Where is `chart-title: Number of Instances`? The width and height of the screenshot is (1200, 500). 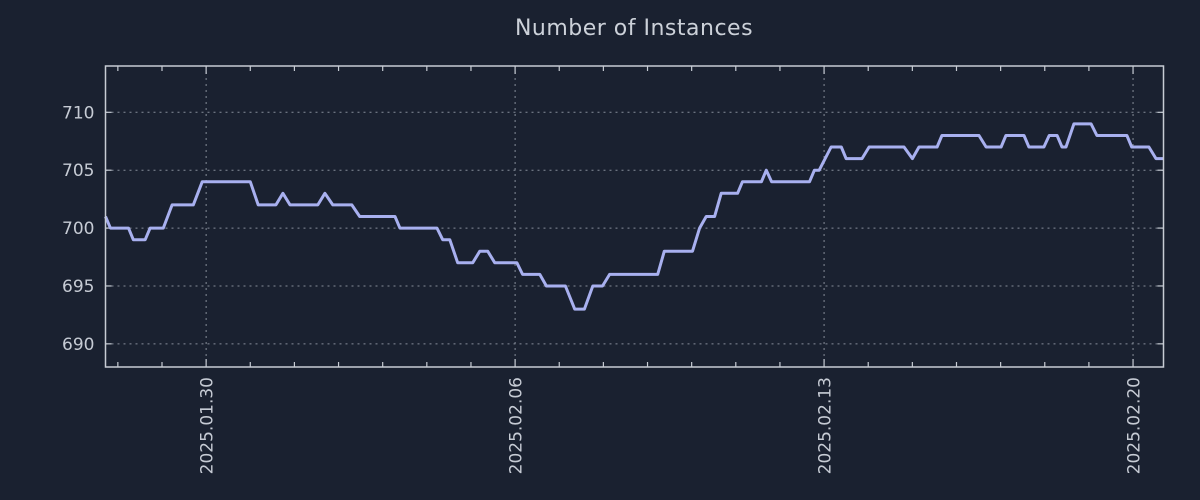 chart-title: Number of Instances is located at coordinates (634, 28).